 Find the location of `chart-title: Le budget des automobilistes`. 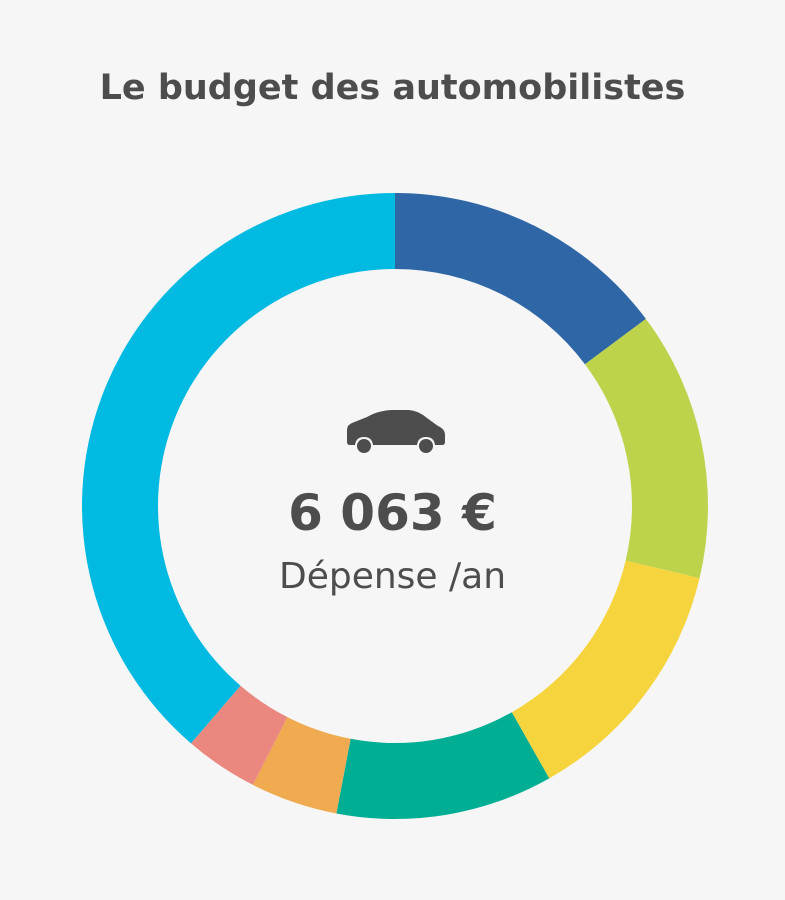

chart-title: Le budget des automobilistes is located at coordinates (392, 88).